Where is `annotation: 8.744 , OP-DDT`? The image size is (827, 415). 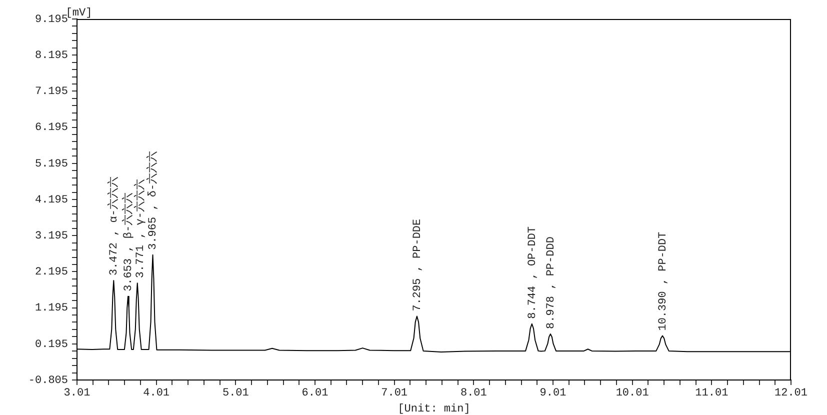 annotation: 8.744 , OP-DDT is located at coordinates (532, 272).